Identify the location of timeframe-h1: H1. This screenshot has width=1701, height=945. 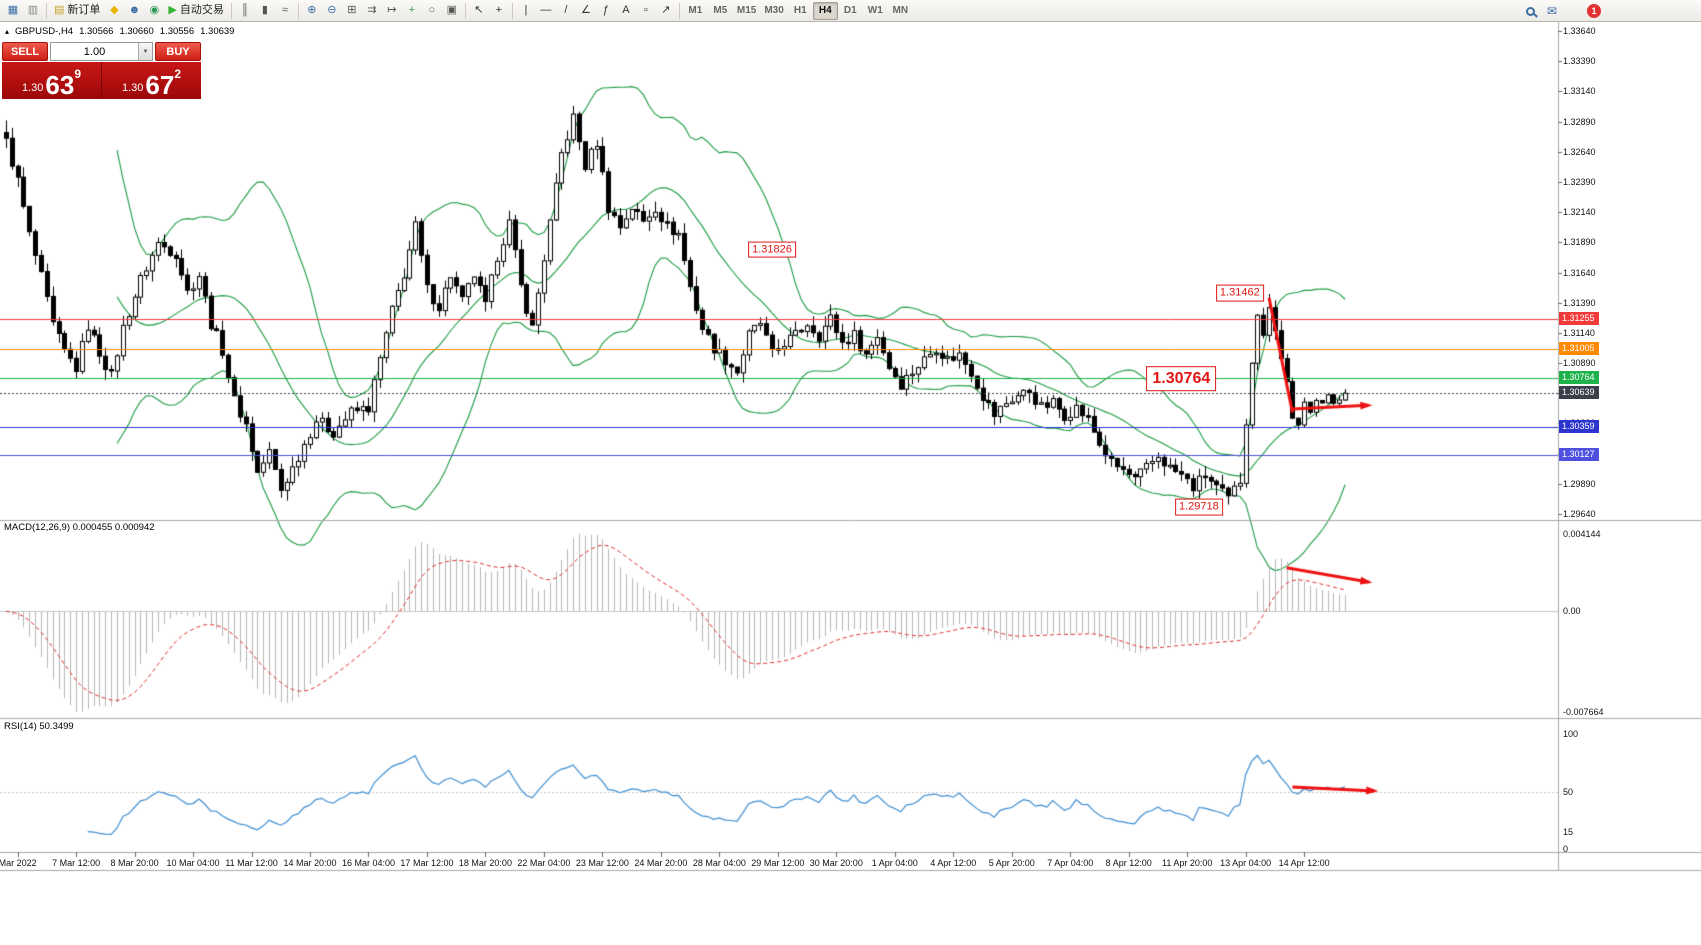
(800, 10).